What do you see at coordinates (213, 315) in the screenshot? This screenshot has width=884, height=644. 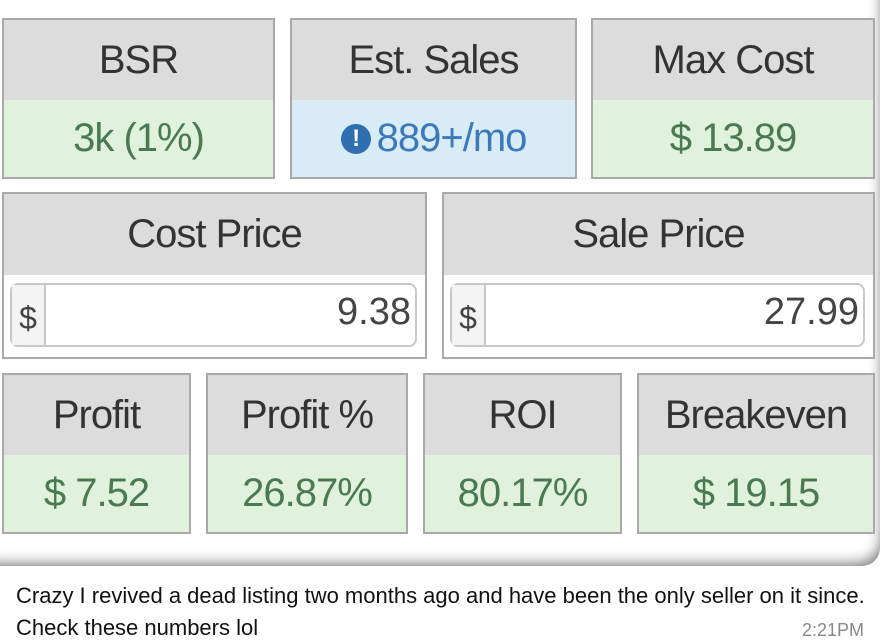 I see `cost-price-input: $ 9.38` at bounding box center [213, 315].